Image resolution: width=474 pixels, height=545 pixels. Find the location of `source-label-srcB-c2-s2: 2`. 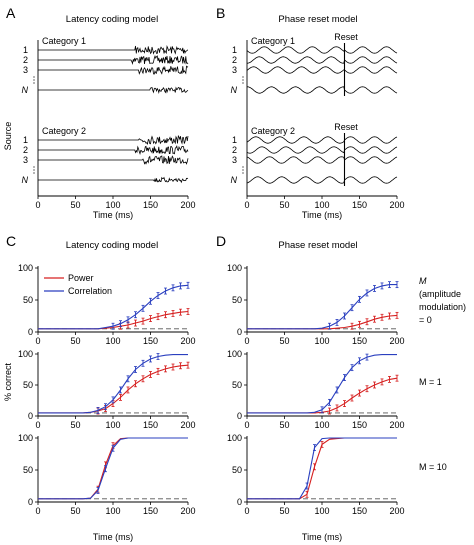

source-label-srcB-c2-s2: 2 is located at coordinates (234, 150).